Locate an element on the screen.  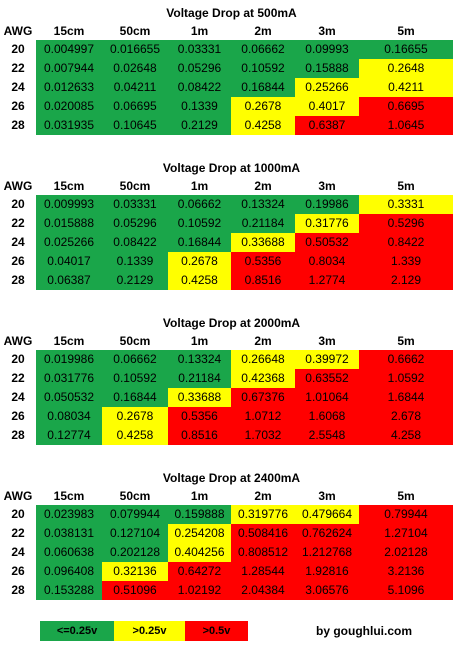
value-cell: 0.25266 is located at coordinates (327, 87).